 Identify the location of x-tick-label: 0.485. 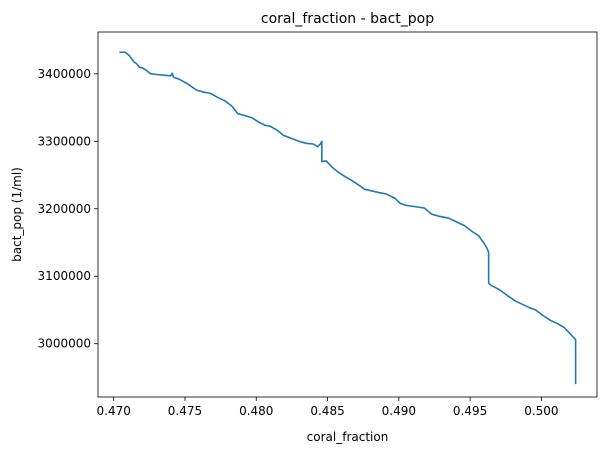
(327, 411).